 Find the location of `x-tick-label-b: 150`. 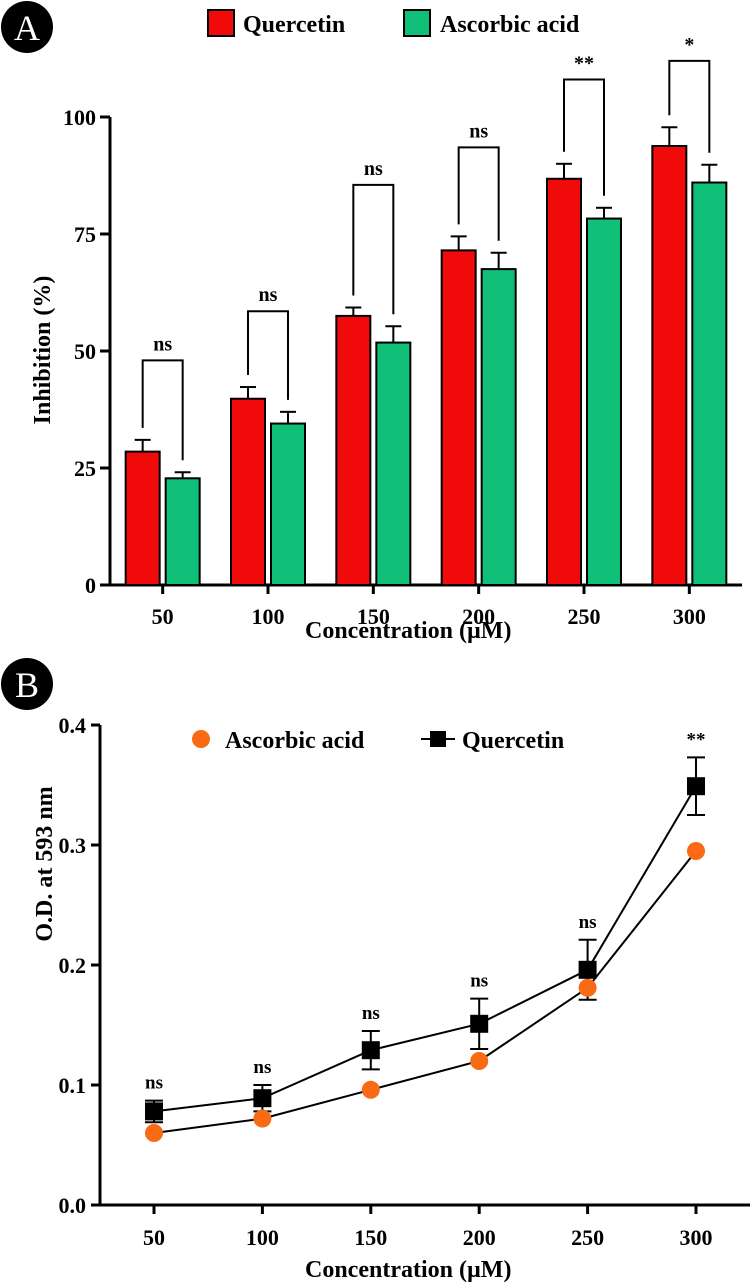

x-tick-label-b: 150 is located at coordinates (370, 1237).